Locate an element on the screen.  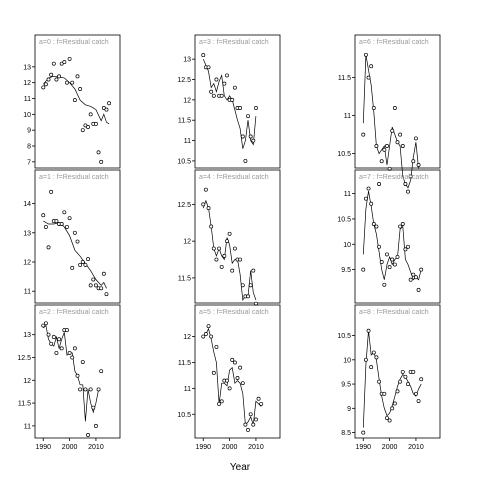
y-tick-label: 10.5 is located at coordinates (344, 154).